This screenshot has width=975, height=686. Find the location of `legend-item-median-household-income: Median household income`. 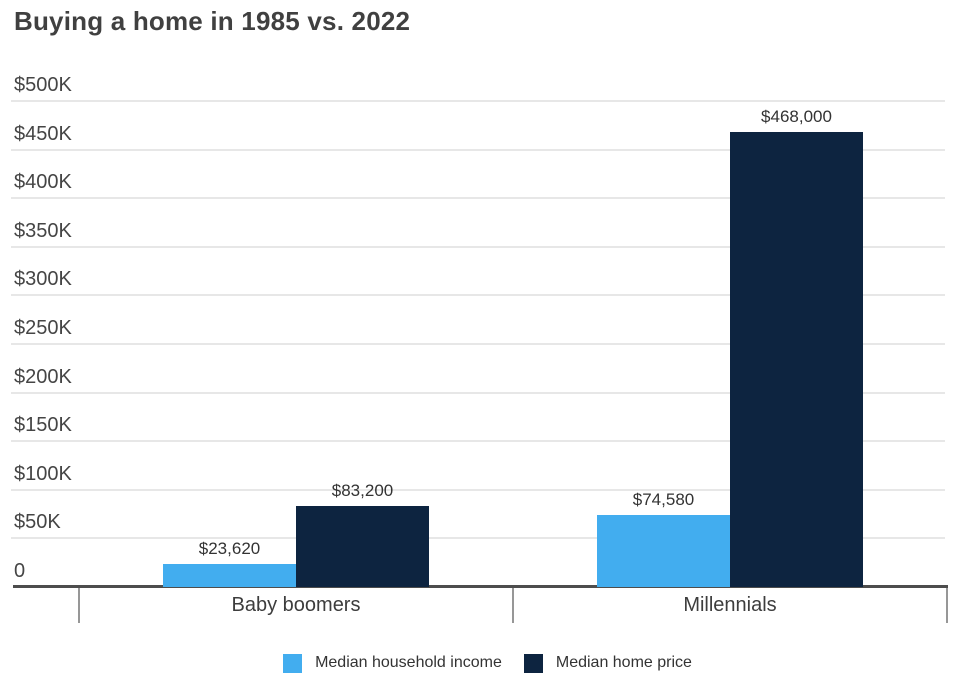

legend-item-median-household-income: Median household income is located at coordinates (392, 663).